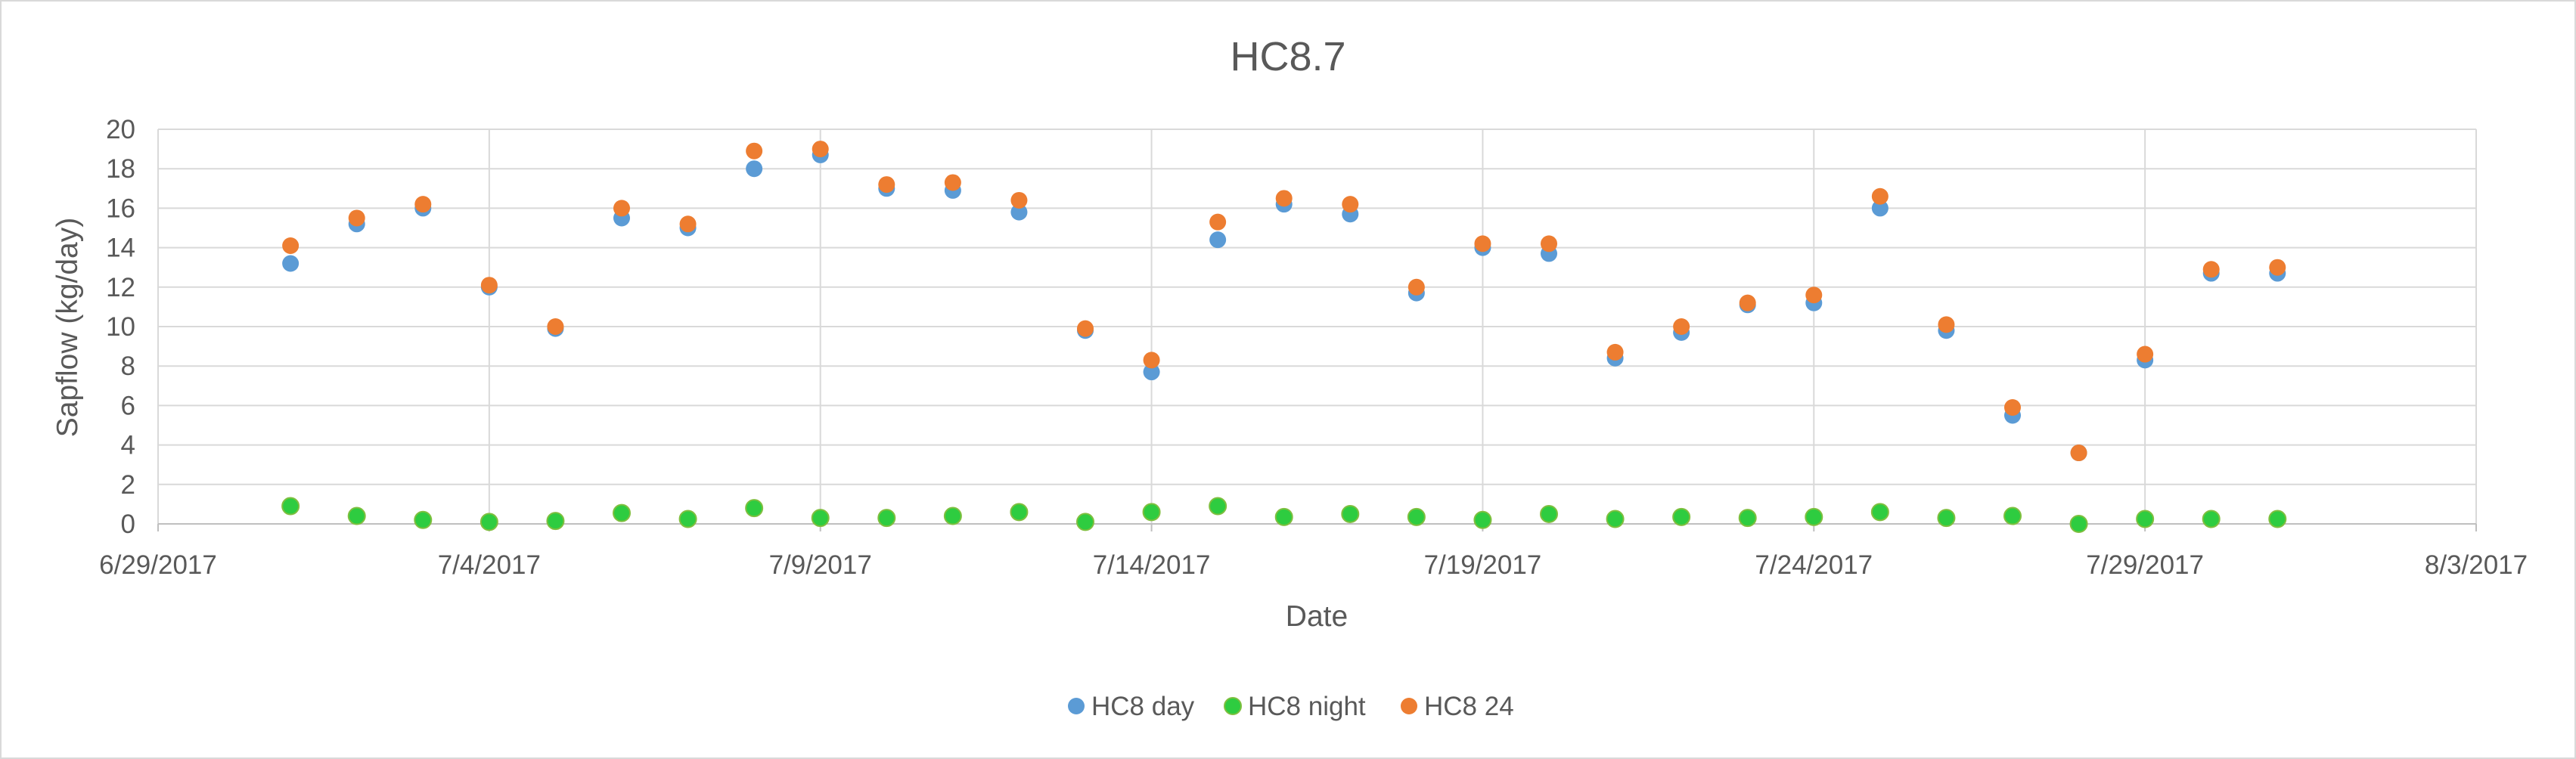 The width and height of the screenshot is (2576, 759). Describe the element at coordinates (820, 565) in the screenshot. I see `x-tick-label: 7/9/2017` at that location.